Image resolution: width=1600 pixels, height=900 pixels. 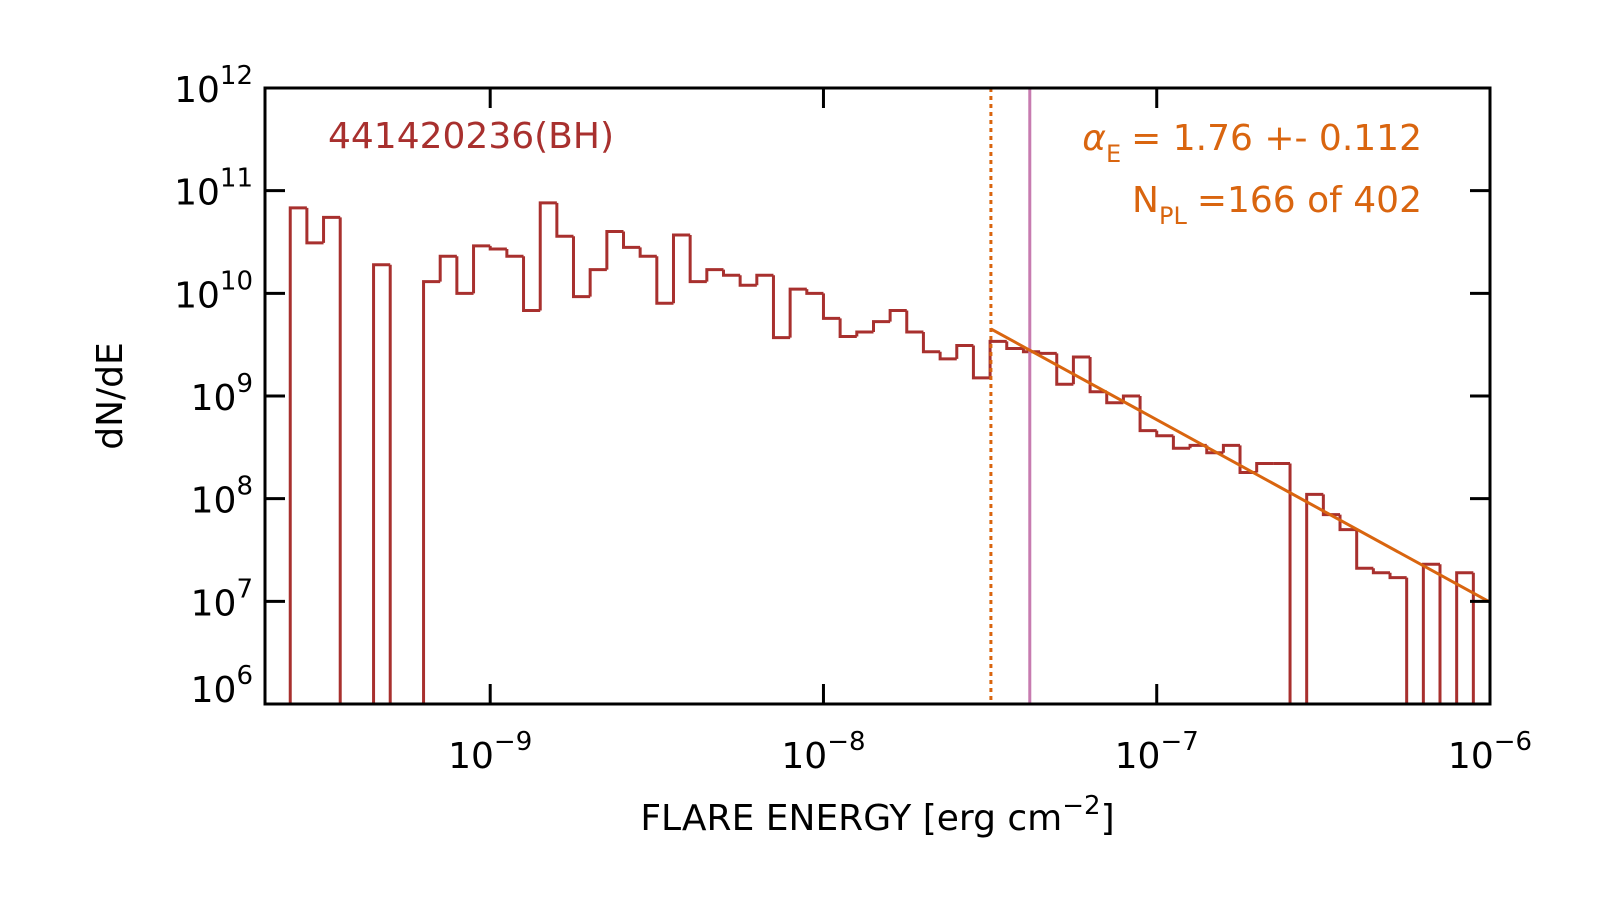 I want to click on x-tick-label-power: −8, so click(x=846, y=742).